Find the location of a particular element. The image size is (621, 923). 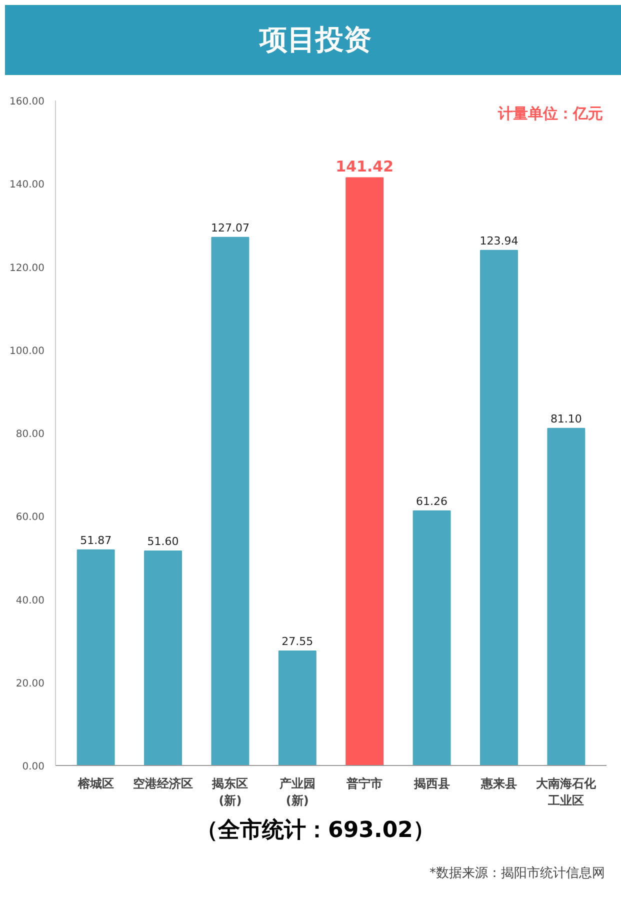

text: *数据来源：揭阳市统计信息网 is located at coordinates (517, 874).